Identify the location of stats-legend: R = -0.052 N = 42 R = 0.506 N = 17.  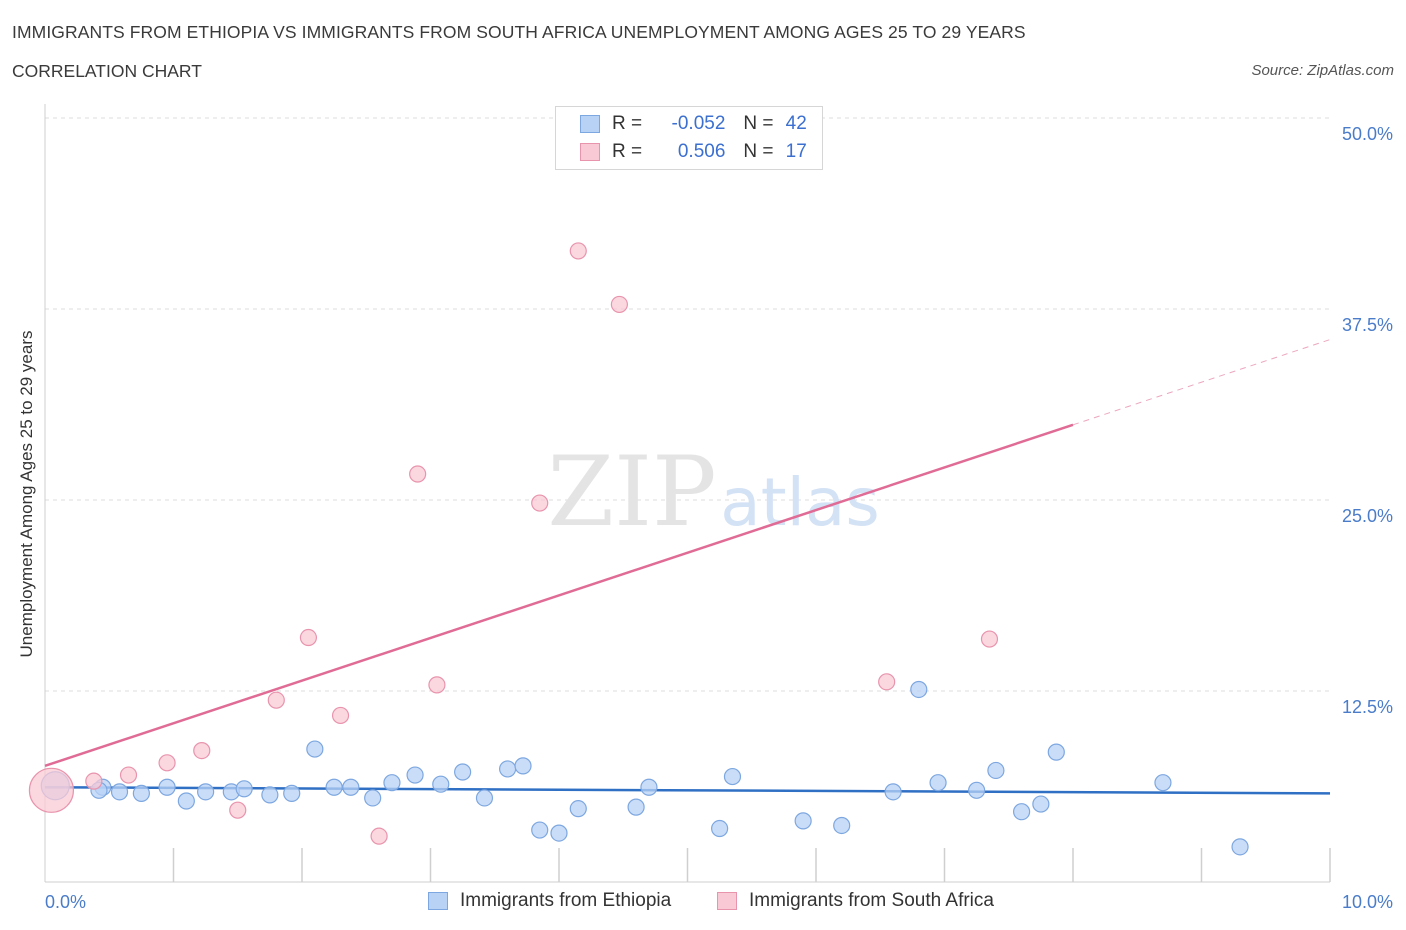
(689, 138).